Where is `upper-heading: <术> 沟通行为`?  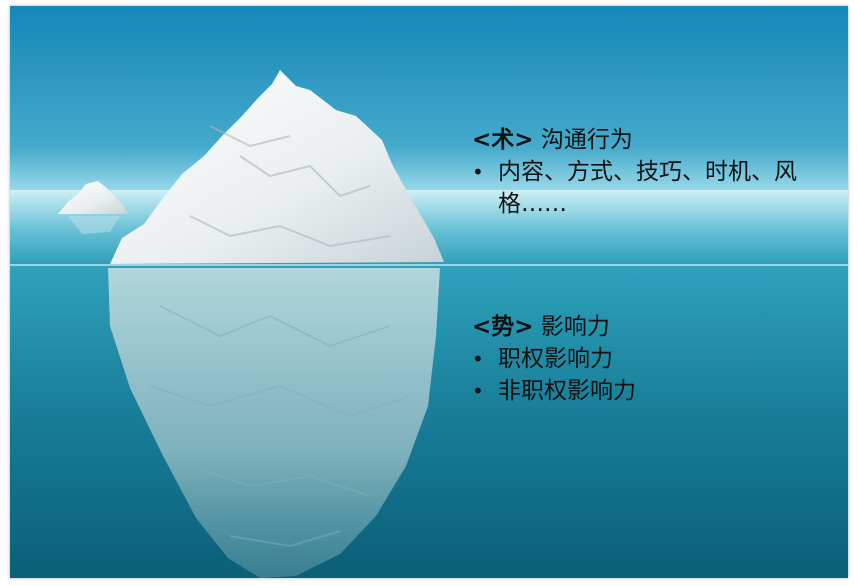
upper-heading: <术> 沟通行为 is located at coordinates (650, 140).